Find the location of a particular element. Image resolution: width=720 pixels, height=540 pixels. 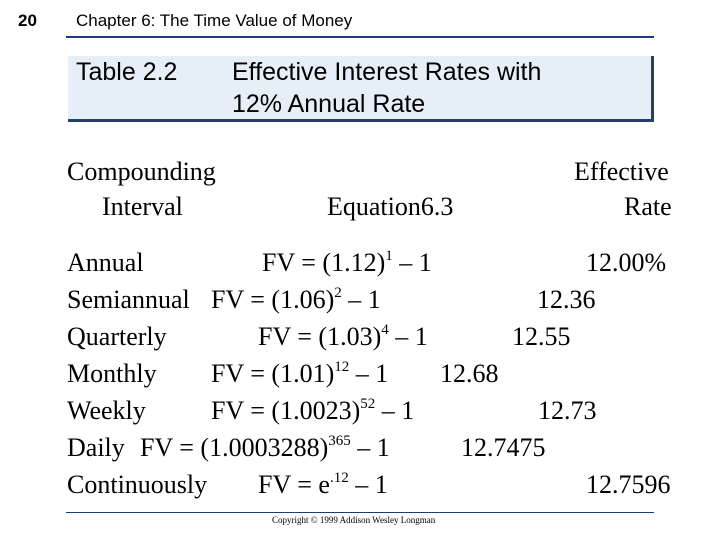

row-equation-continuously: FV = e.12 – 1 is located at coordinates (323, 485).